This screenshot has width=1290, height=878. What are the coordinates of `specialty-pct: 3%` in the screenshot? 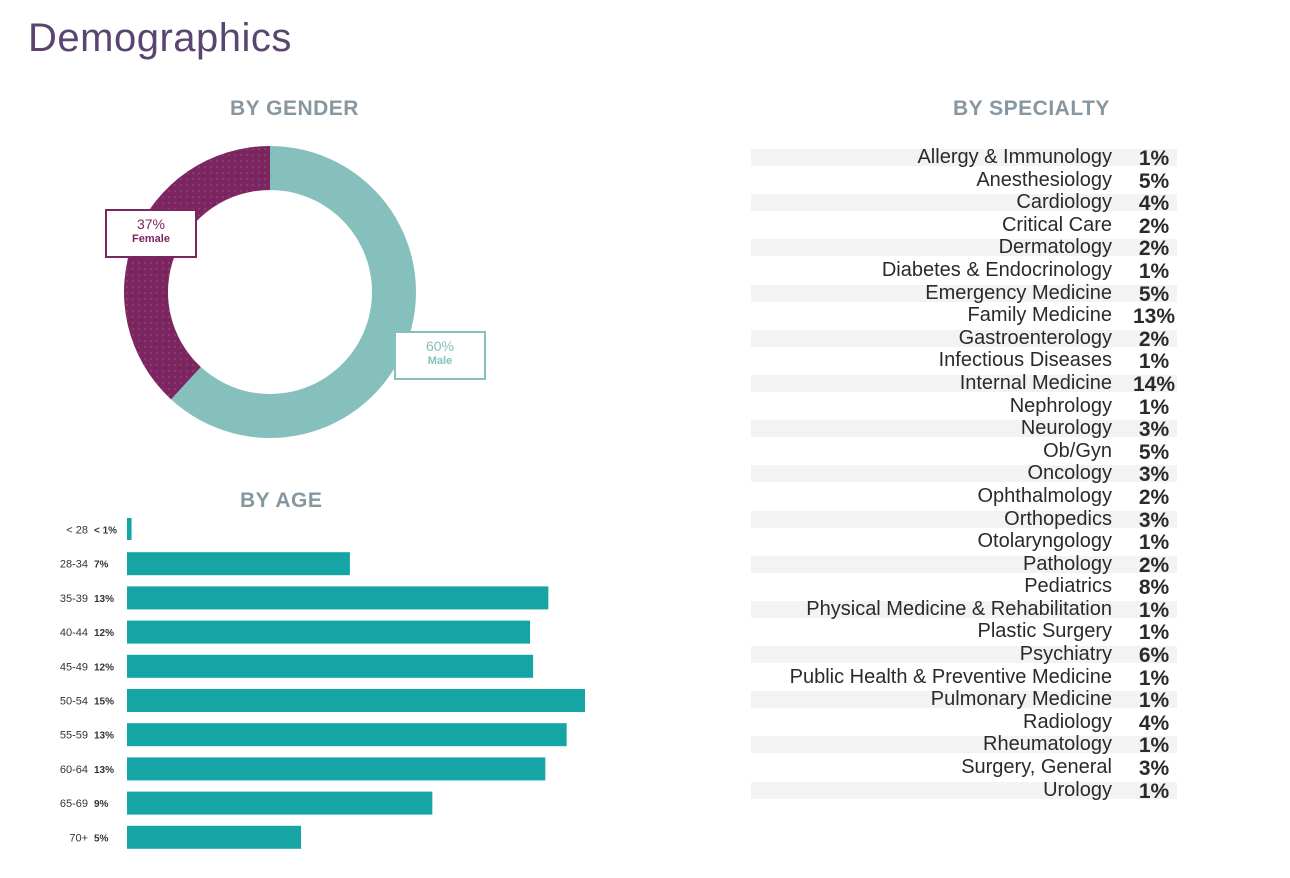 It's located at (1154, 520).